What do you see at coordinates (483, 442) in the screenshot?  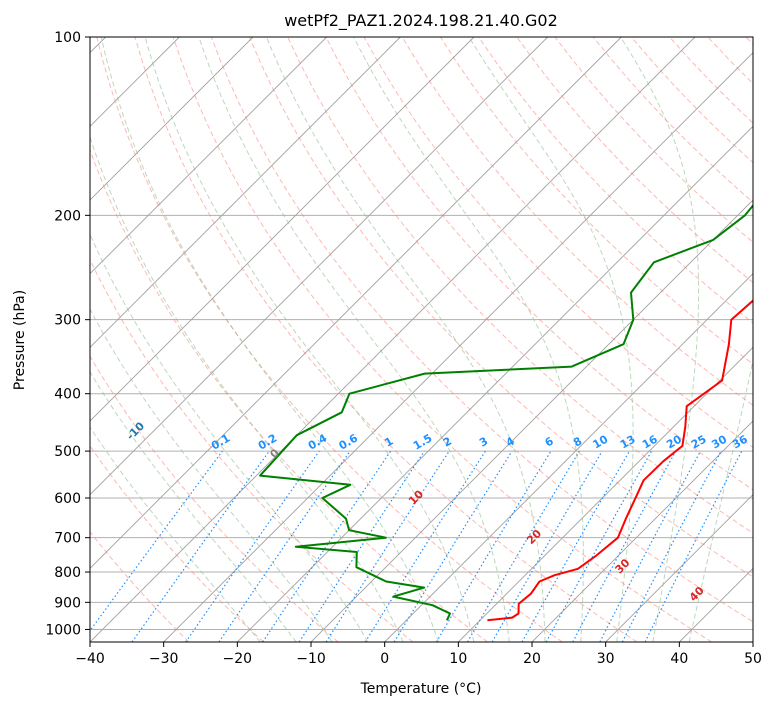 I see `mixing-ratio-label: 3` at bounding box center [483, 442].